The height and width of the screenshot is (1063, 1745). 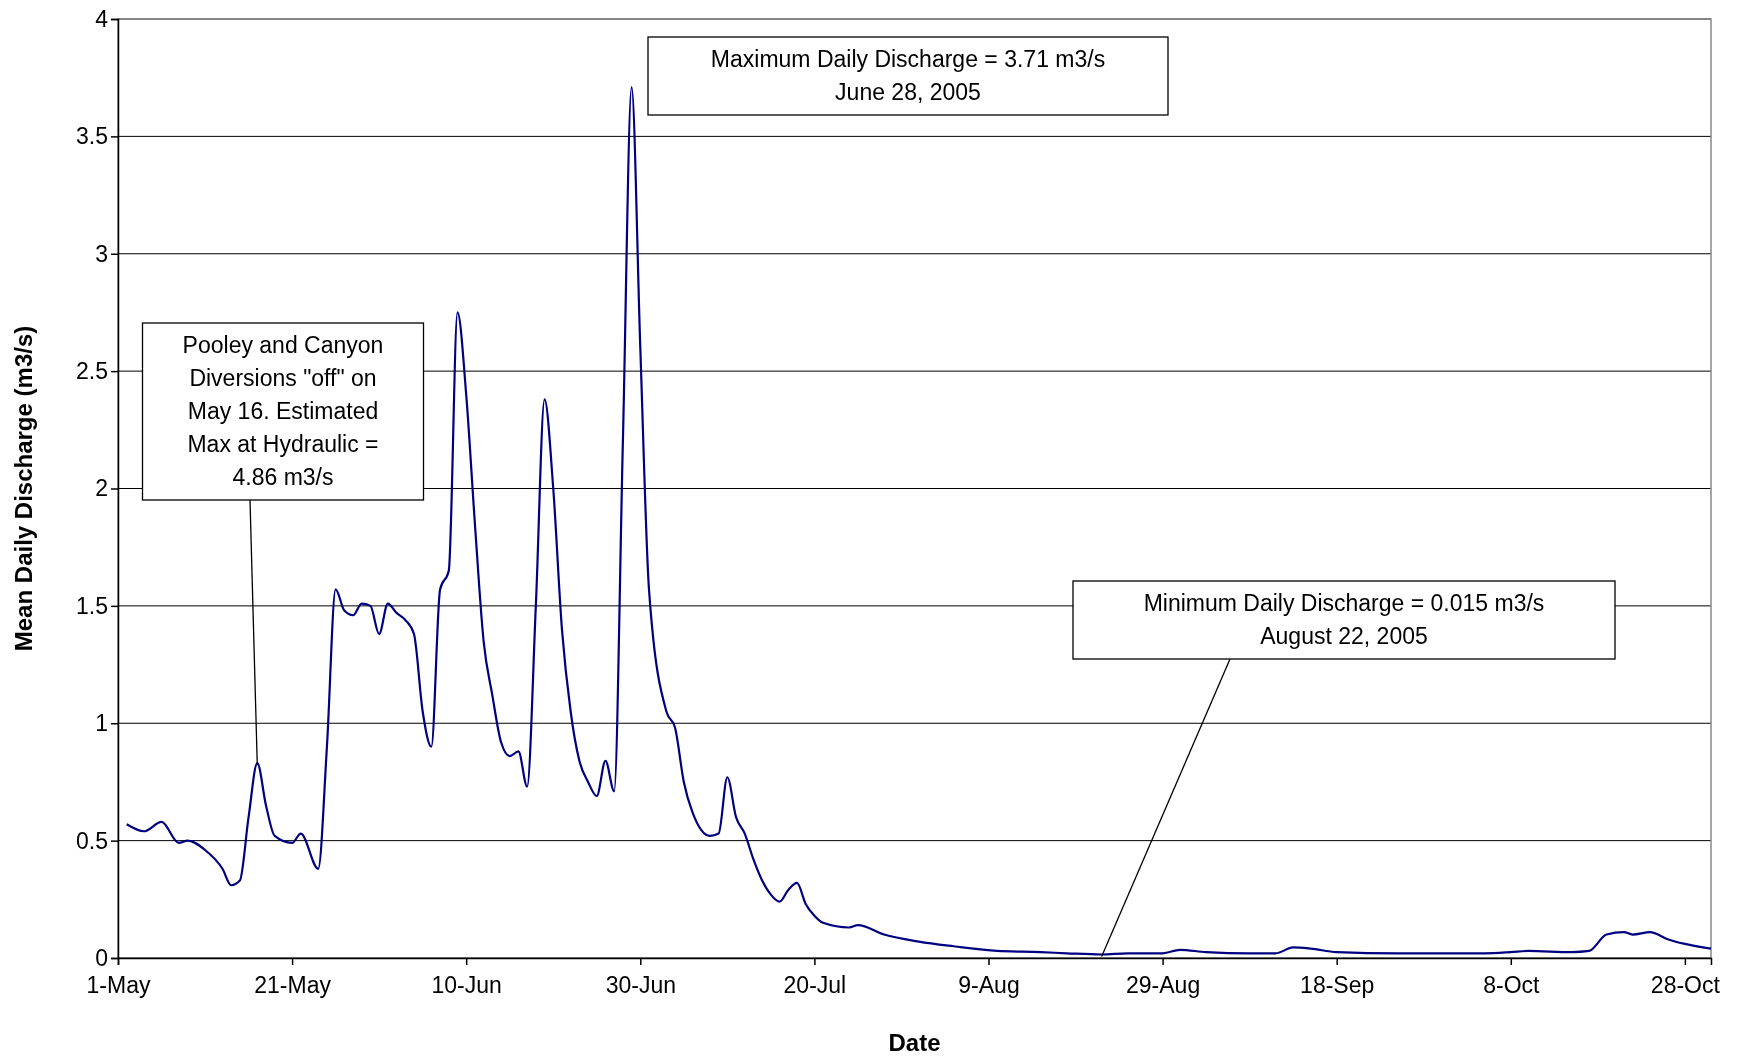 I want to click on callout-box: Maximum Daily Discharge = 3.71 m3/s June 28, 2005, so click(x=908, y=76).